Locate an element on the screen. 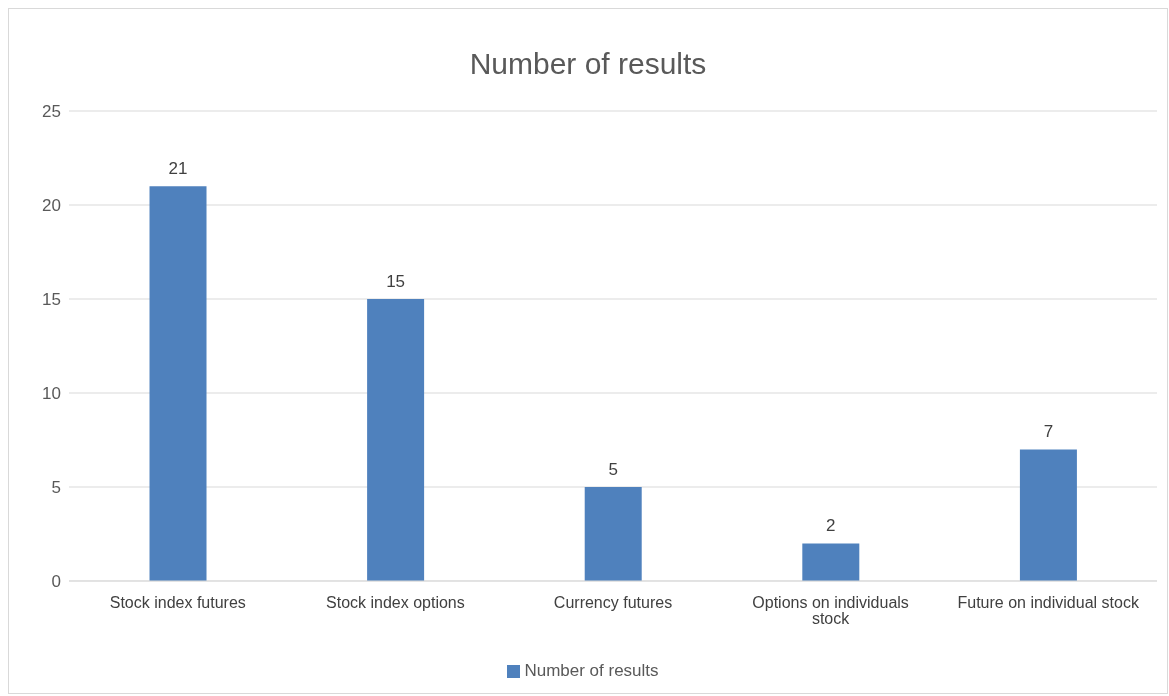 This screenshot has height=696, width=1169. y-tick-label: 10 is located at coordinates (51, 394).